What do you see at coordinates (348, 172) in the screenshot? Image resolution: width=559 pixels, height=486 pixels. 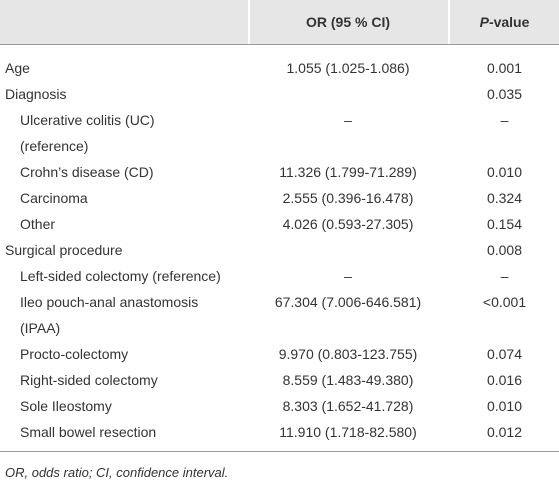 I see `or-cell: 11.326 (1.799-71.289)` at bounding box center [348, 172].